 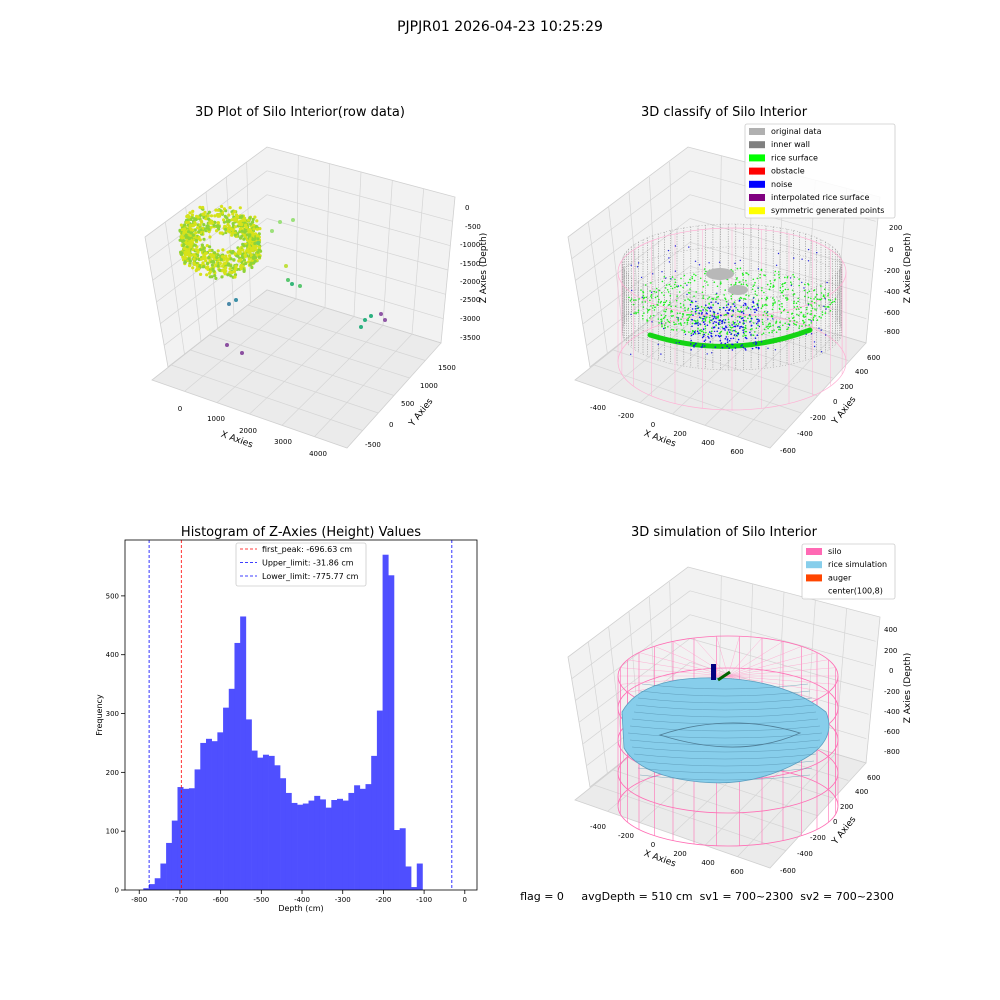 What do you see at coordinates (112, 832) in the screenshot?
I see `y-tick-label: 100` at bounding box center [112, 832].